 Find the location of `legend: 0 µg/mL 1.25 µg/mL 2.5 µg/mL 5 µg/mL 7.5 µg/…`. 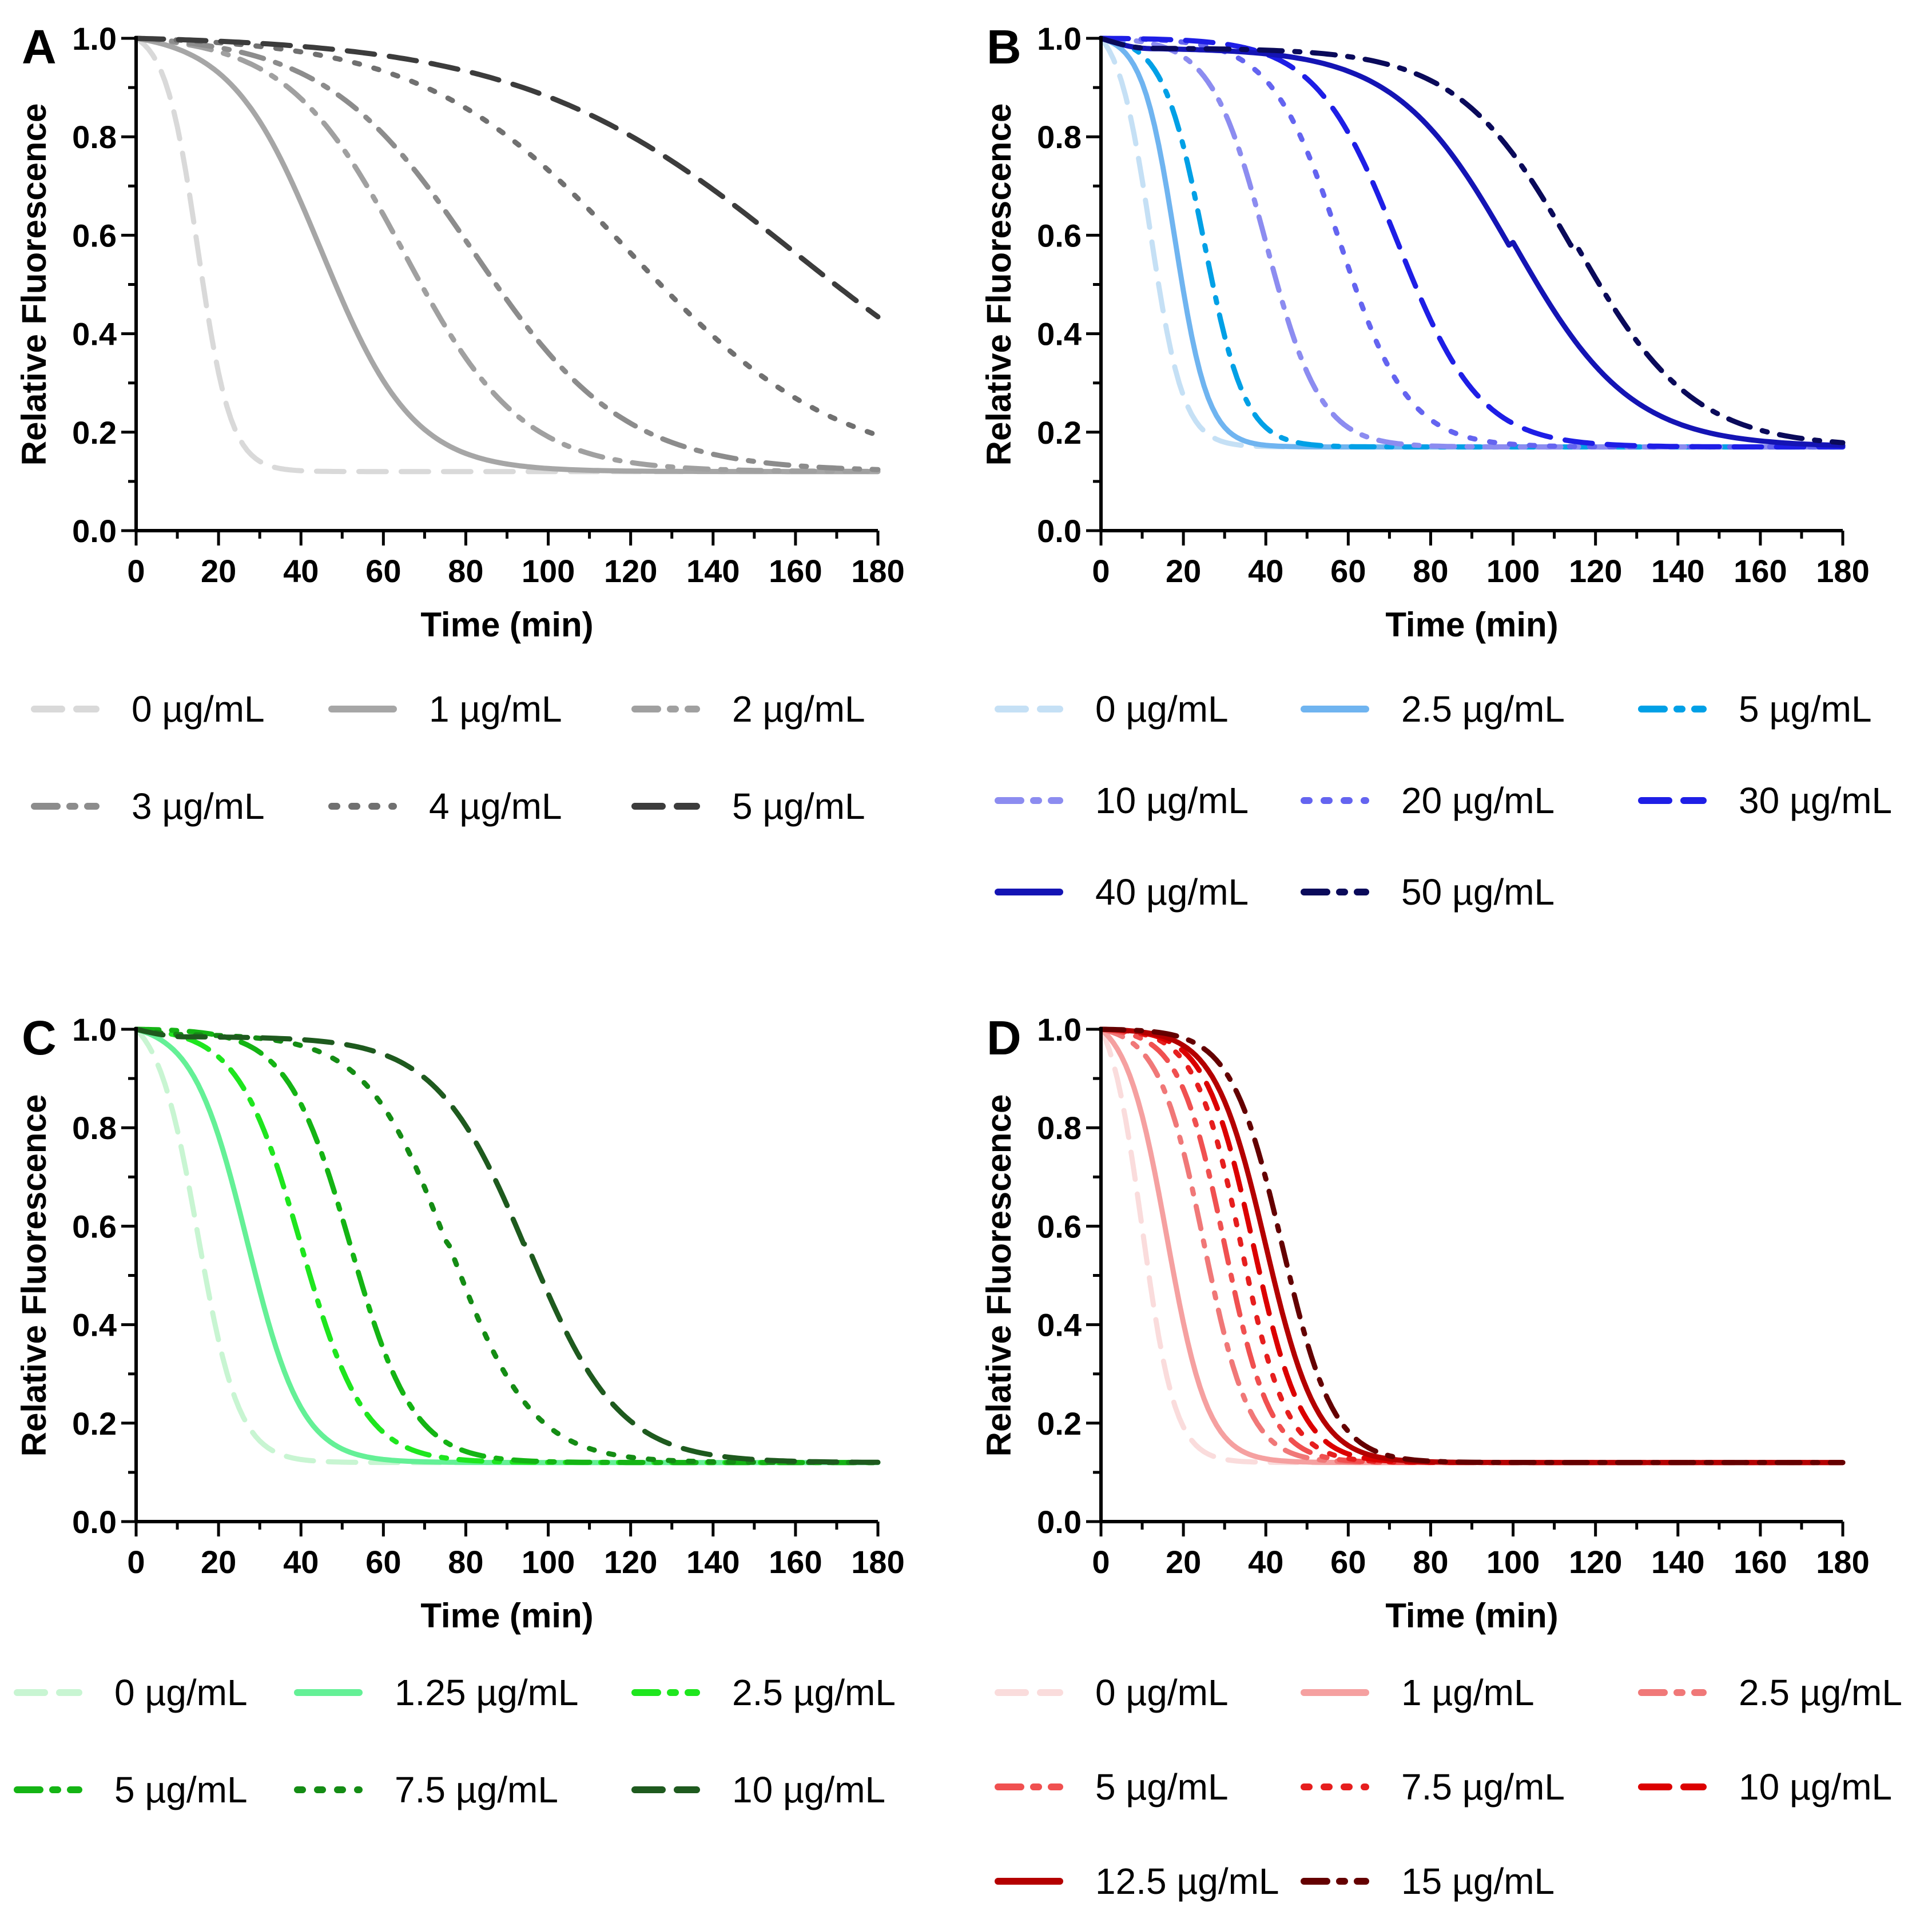

legend: 0 µg/mL 1.25 µg/mL 2.5 µg/mL 5 µg/mL 7.5 µg/… is located at coordinates (455, 1741).